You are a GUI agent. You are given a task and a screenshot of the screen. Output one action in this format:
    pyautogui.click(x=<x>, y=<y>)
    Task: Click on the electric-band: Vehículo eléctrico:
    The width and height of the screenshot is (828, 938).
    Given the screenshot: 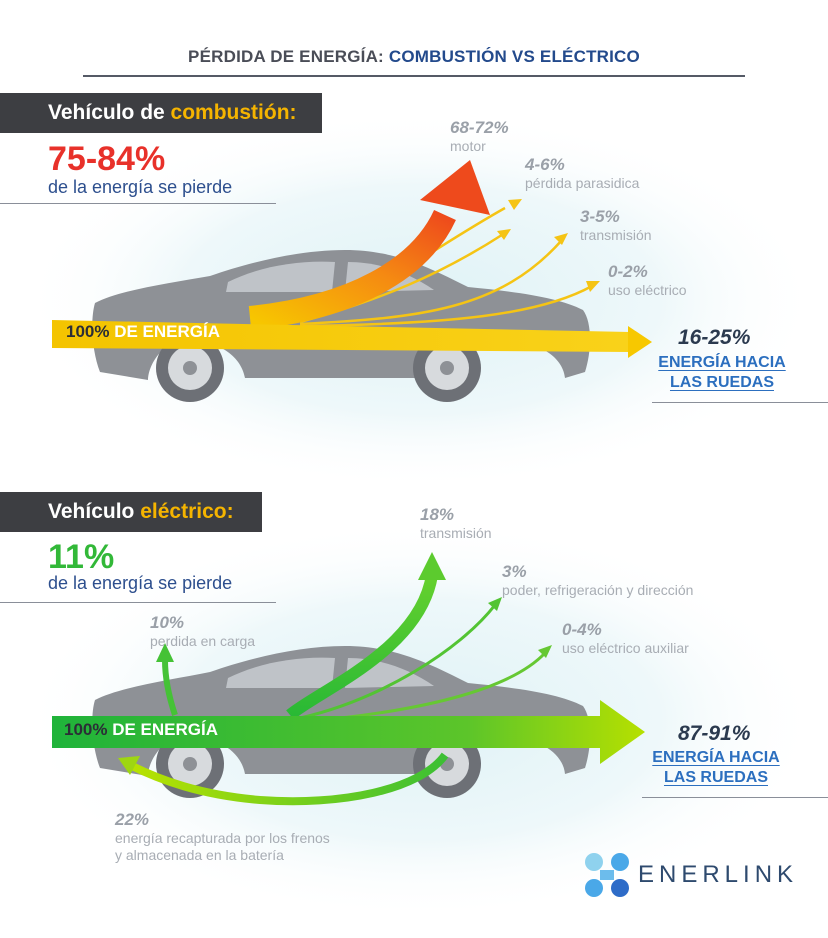 What is the action you would take?
    pyautogui.click(x=131, y=512)
    